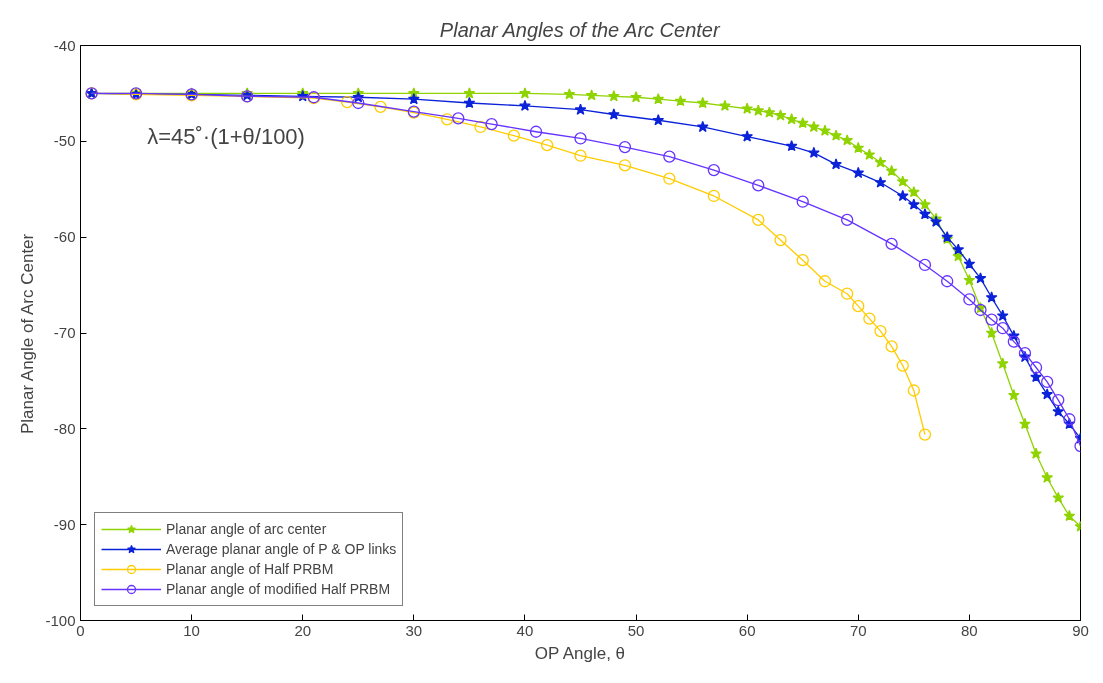 The width and height of the screenshot is (1103, 683). Describe the element at coordinates (64, 141) in the screenshot. I see `y-tick-label: -50` at that location.